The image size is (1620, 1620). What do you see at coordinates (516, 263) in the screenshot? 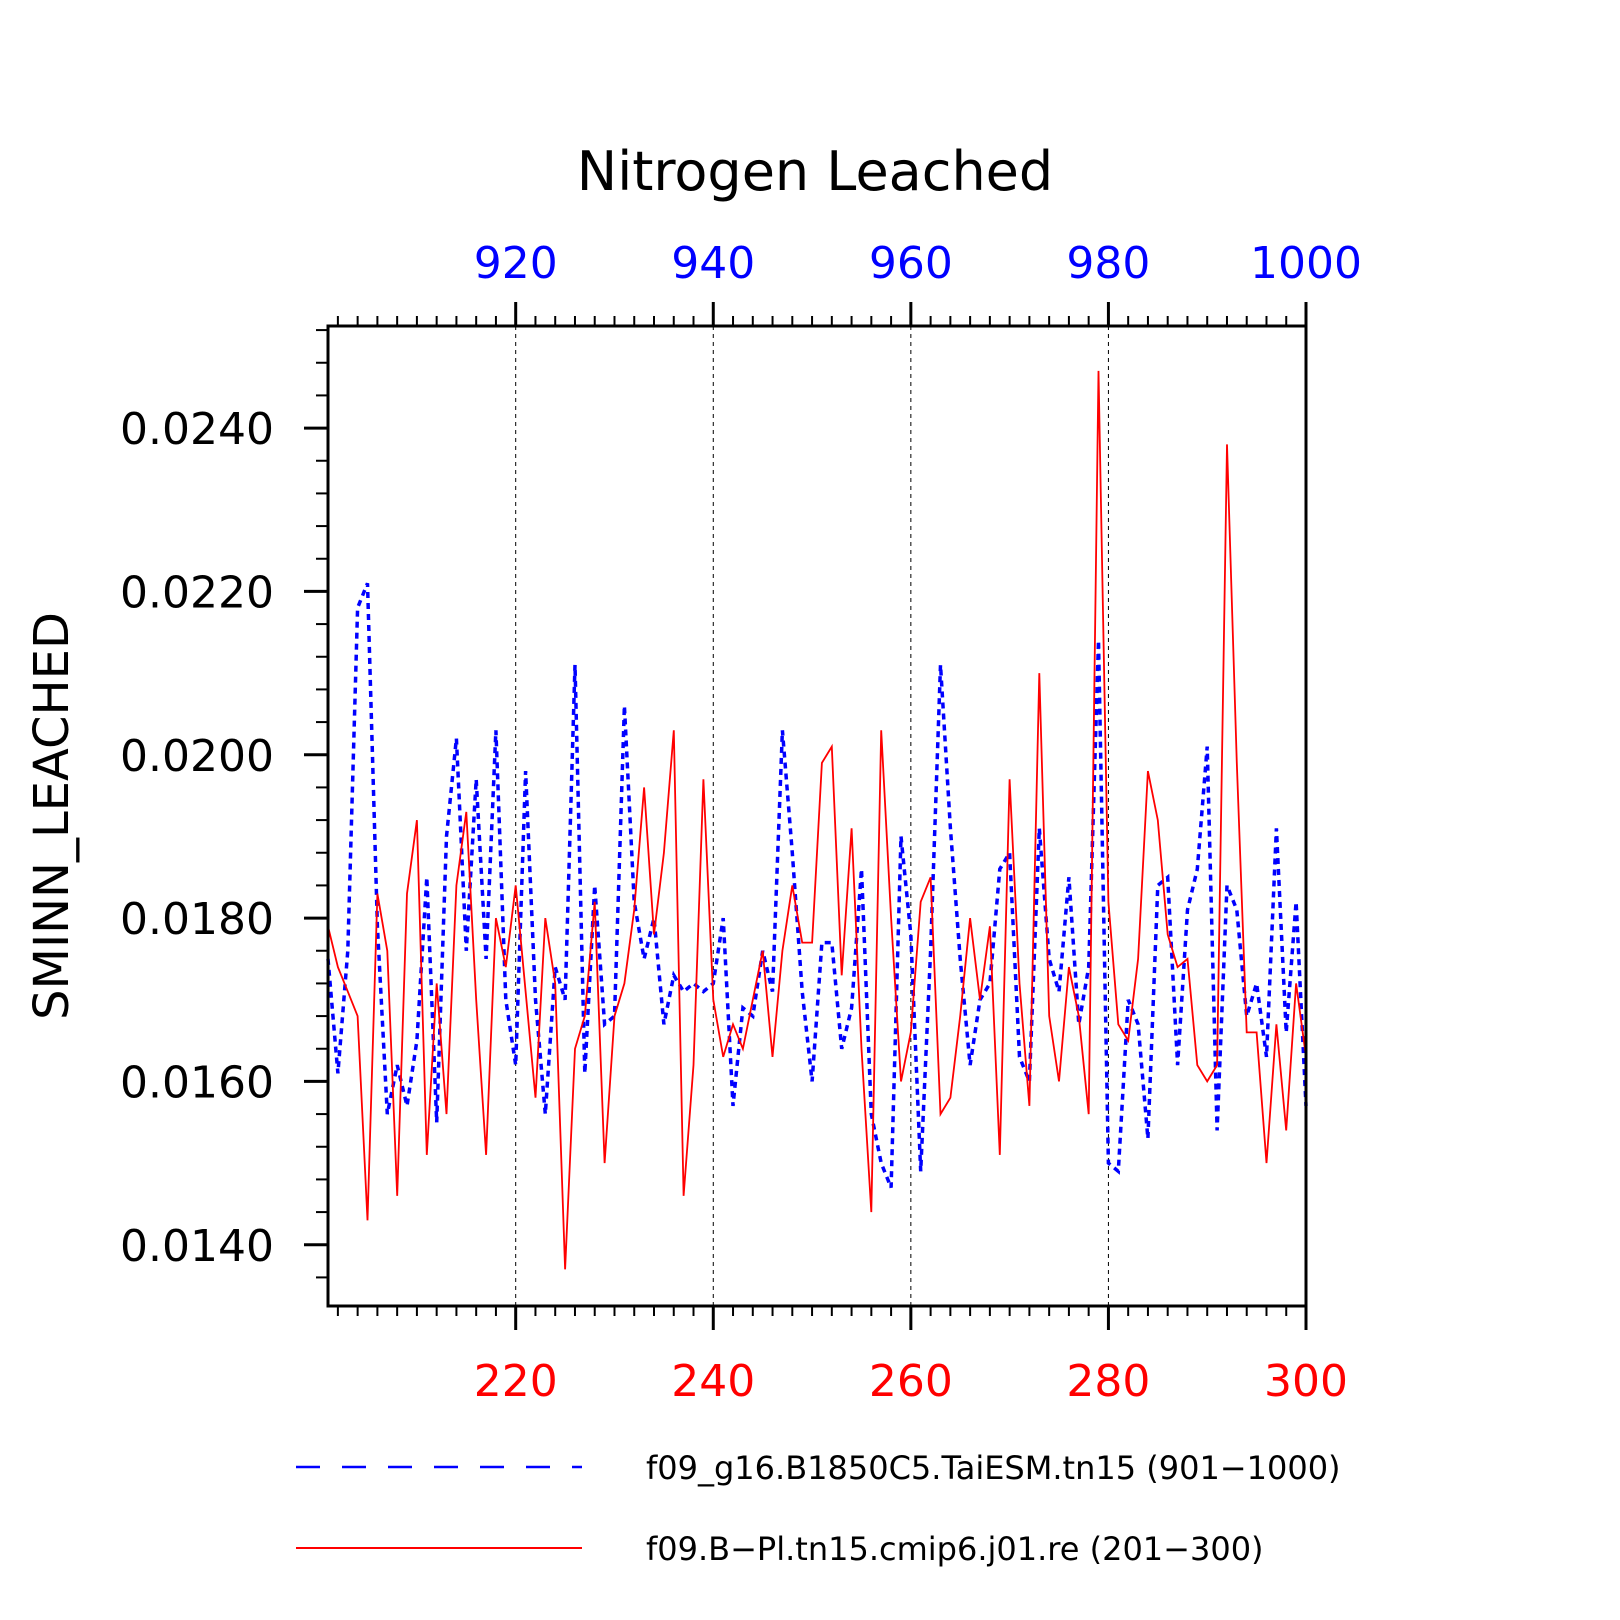
I see `x-top-tick-label: 920` at bounding box center [516, 263].